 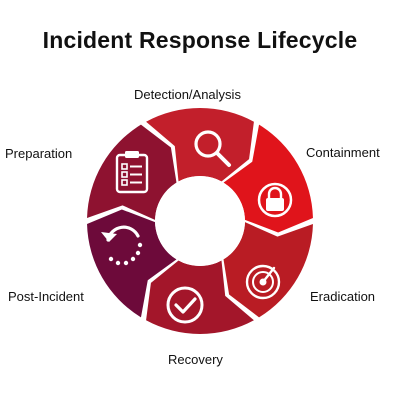 What do you see at coordinates (122, 245) in the screenshot?
I see `restore-icon` at bounding box center [122, 245].